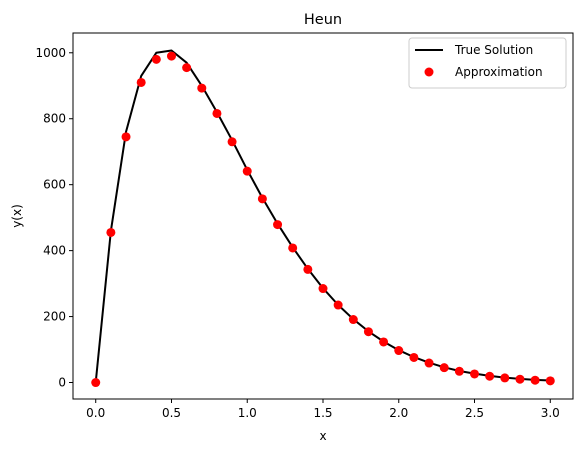  What do you see at coordinates (54, 317) in the screenshot?
I see `y-tick-label: 200` at bounding box center [54, 317].